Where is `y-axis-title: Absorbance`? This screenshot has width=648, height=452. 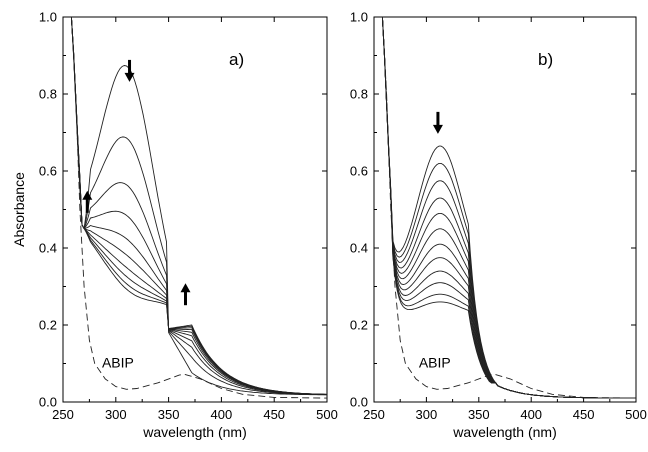
y-axis-title: Absorbance is located at coordinates (19, 209).